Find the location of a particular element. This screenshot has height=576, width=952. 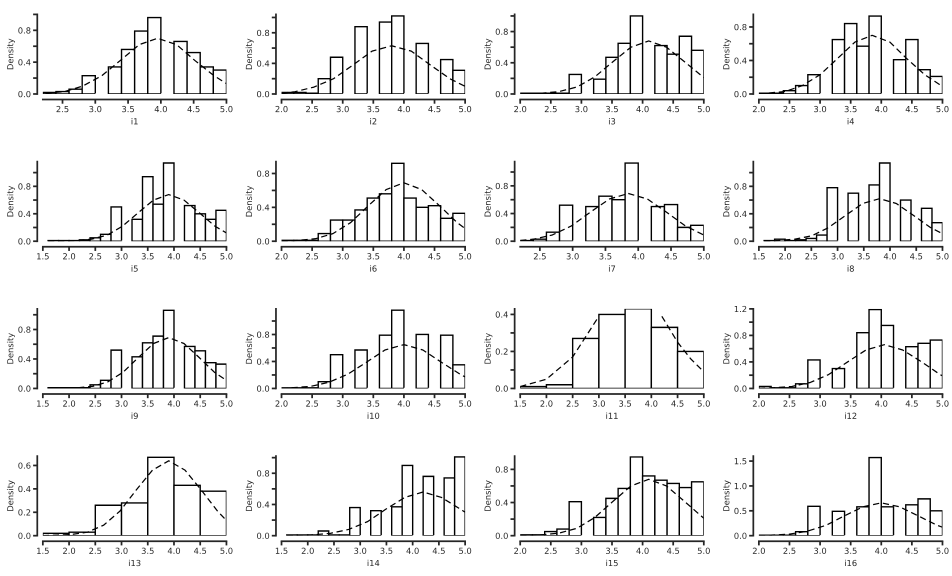

y-tick-label: 0.2 is located at coordinates (502, 351).